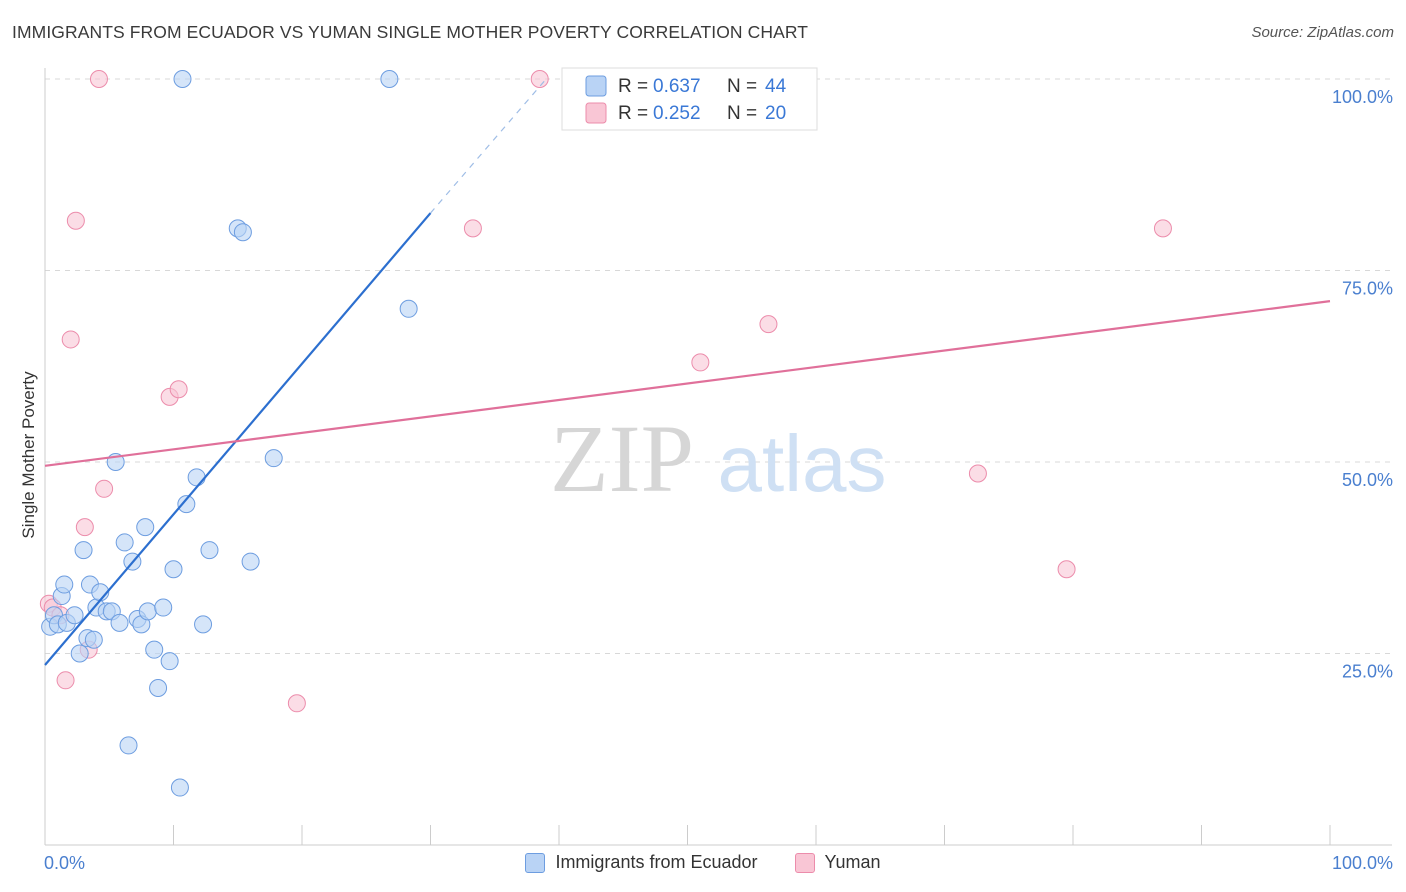  I want to click on source-label: Source: ZipAtlas.com, so click(1322, 32).